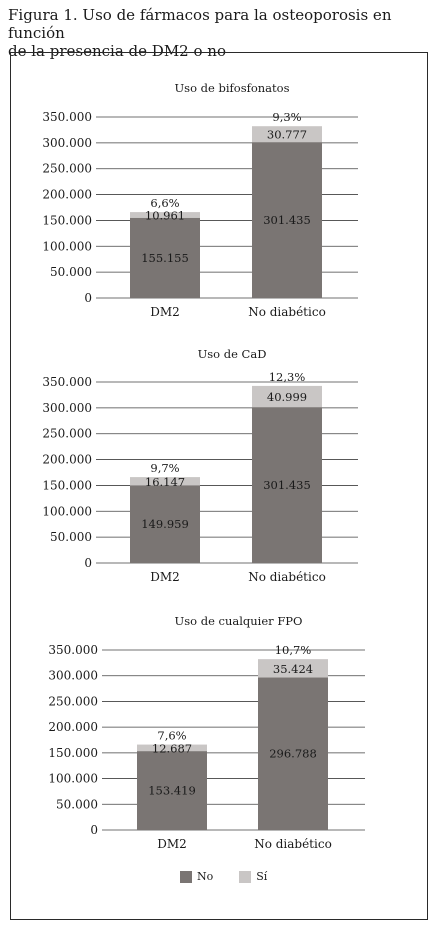 This screenshot has width=440, height=935. I want to click on chart-title: Uso de cualquier FPO, so click(239, 621).